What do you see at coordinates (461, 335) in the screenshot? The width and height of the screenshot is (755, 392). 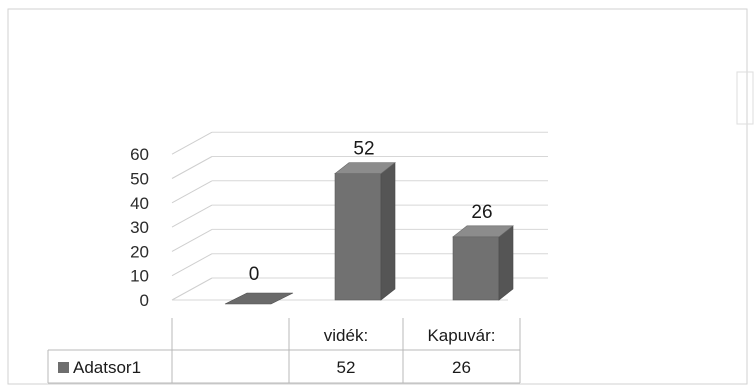 I see `table-header-cell: Kapuvár:` at bounding box center [461, 335].